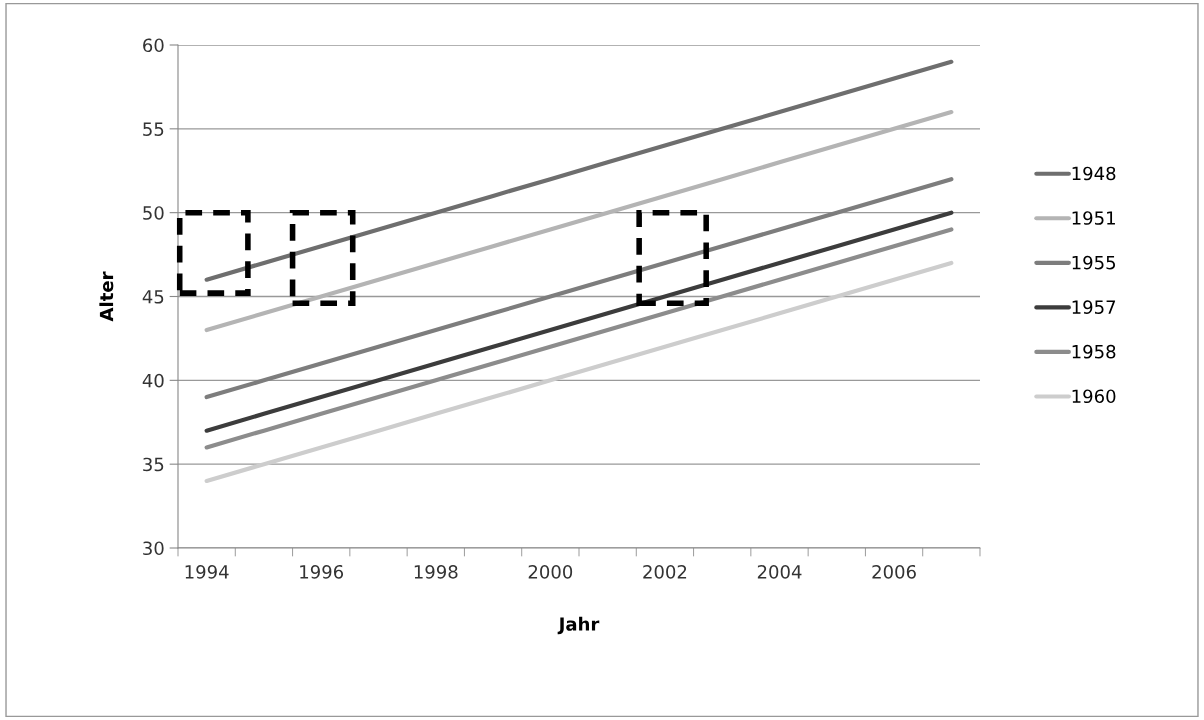 This screenshot has width=1204, height=720. Describe the element at coordinates (894, 571) in the screenshot. I see `x-tick-label: 2006` at that location.